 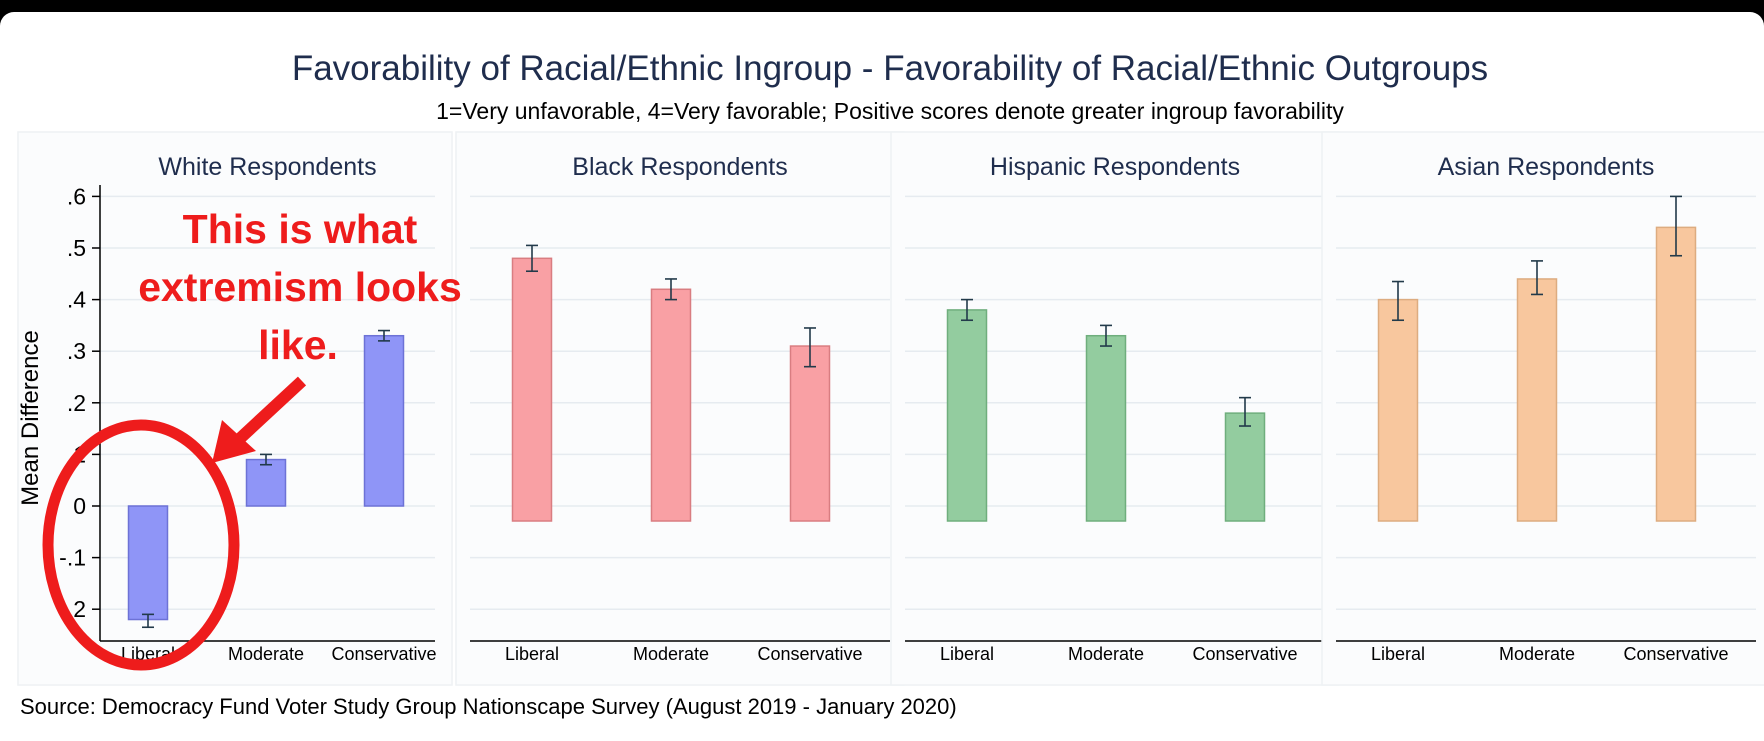 What do you see at coordinates (298, 345) in the screenshot?
I see `annotation-line-3: like.` at bounding box center [298, 345].